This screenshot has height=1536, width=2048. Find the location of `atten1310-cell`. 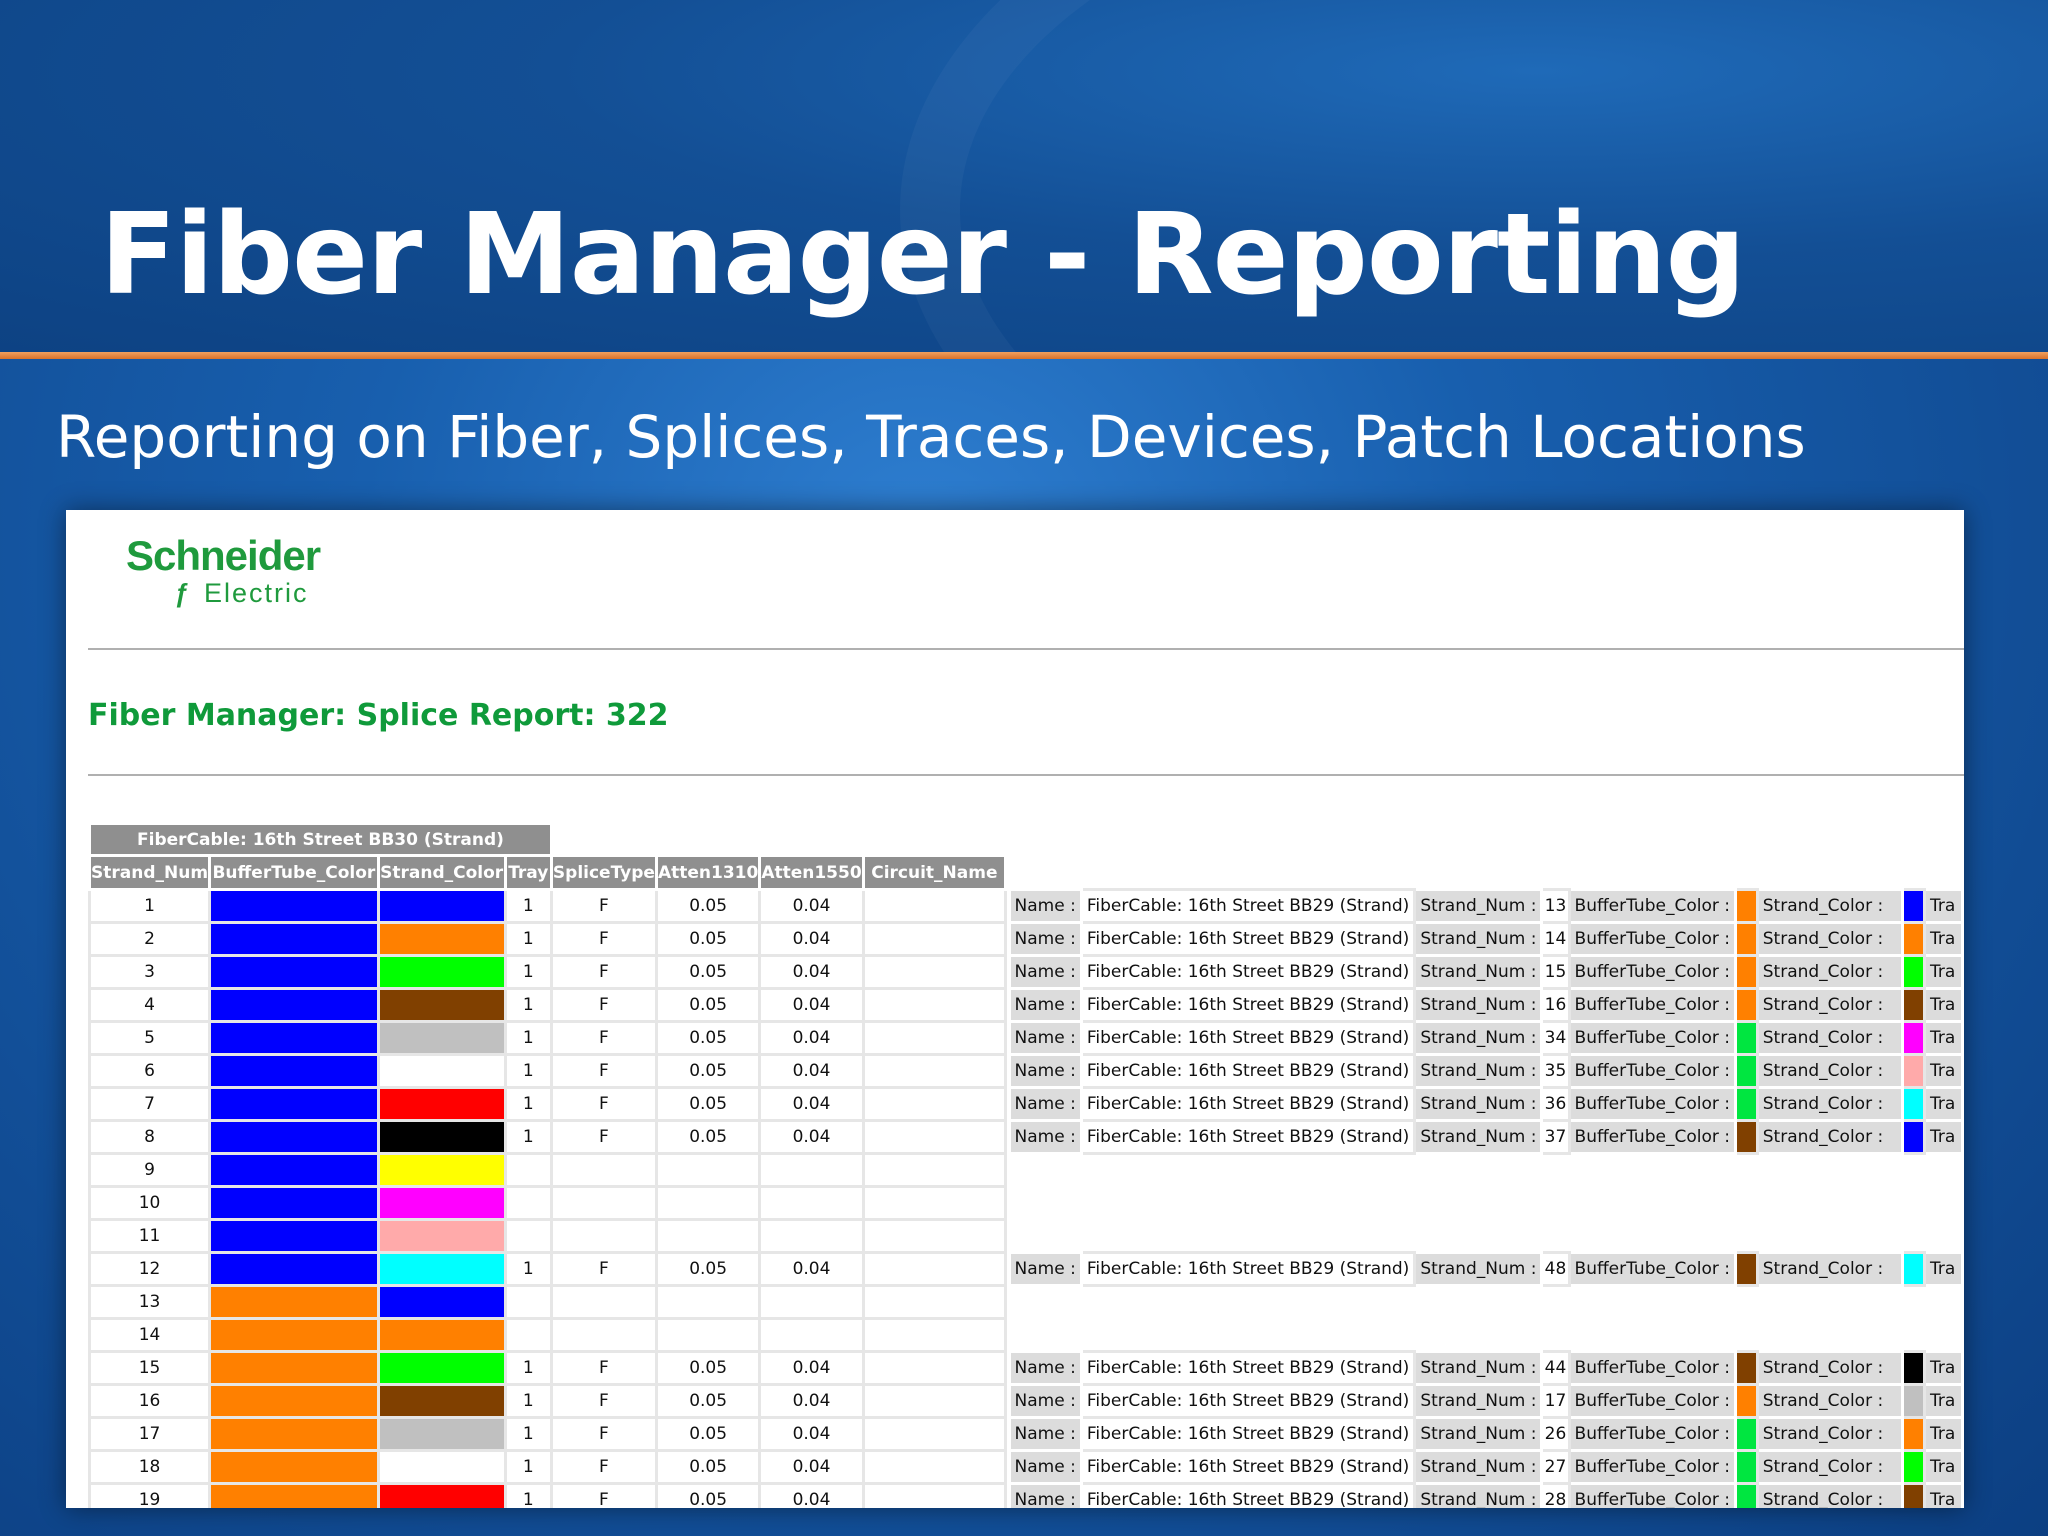

atten1310-cell is located at coordinates (708, 1236).